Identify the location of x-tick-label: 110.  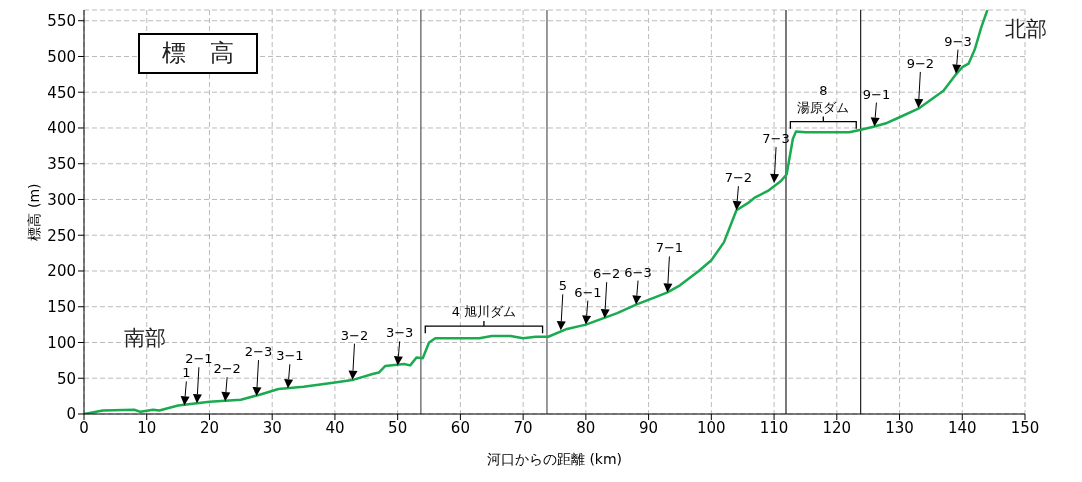
(774, 427).